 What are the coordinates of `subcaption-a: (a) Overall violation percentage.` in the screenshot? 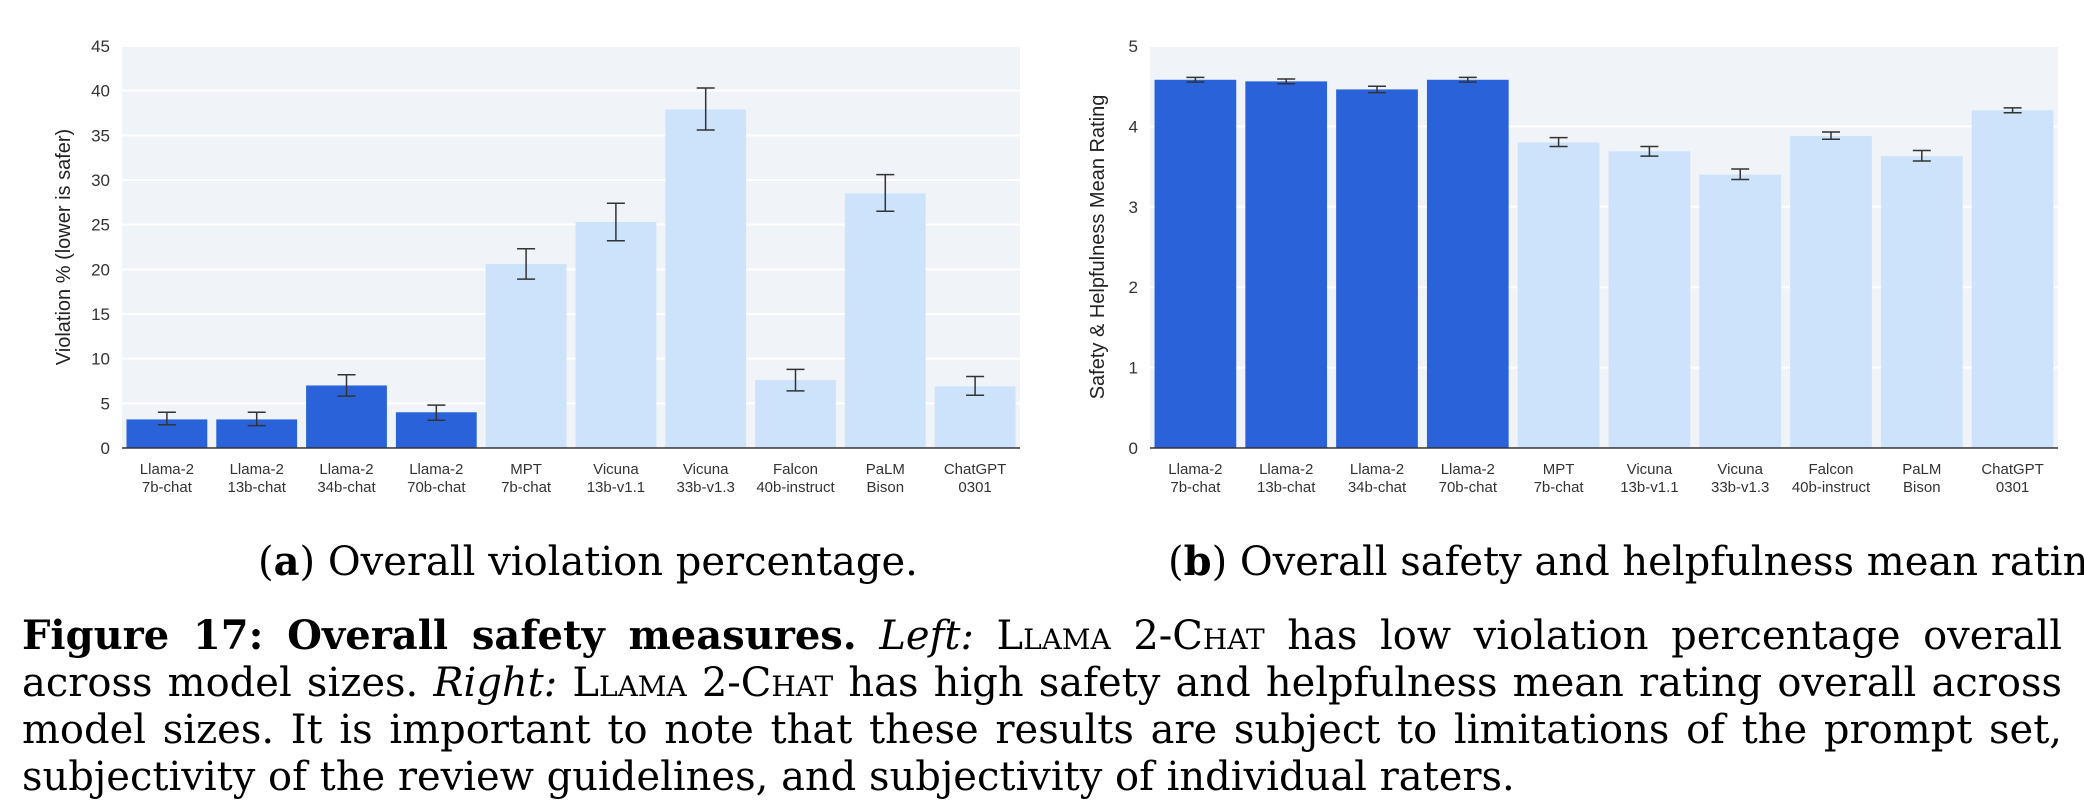 It's located at (588, 561).